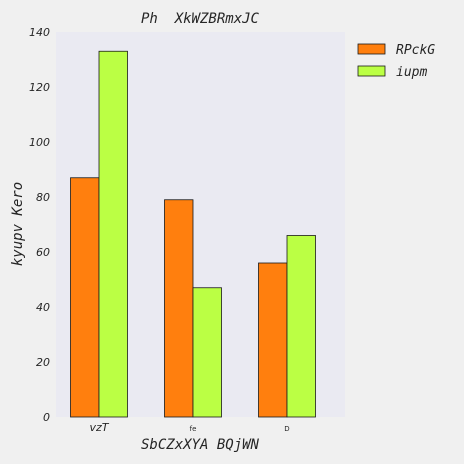 Image resolution: width=464 pixels, height=464 pixels. I want to click on bar-RPckG-fe, so click(179, 308).